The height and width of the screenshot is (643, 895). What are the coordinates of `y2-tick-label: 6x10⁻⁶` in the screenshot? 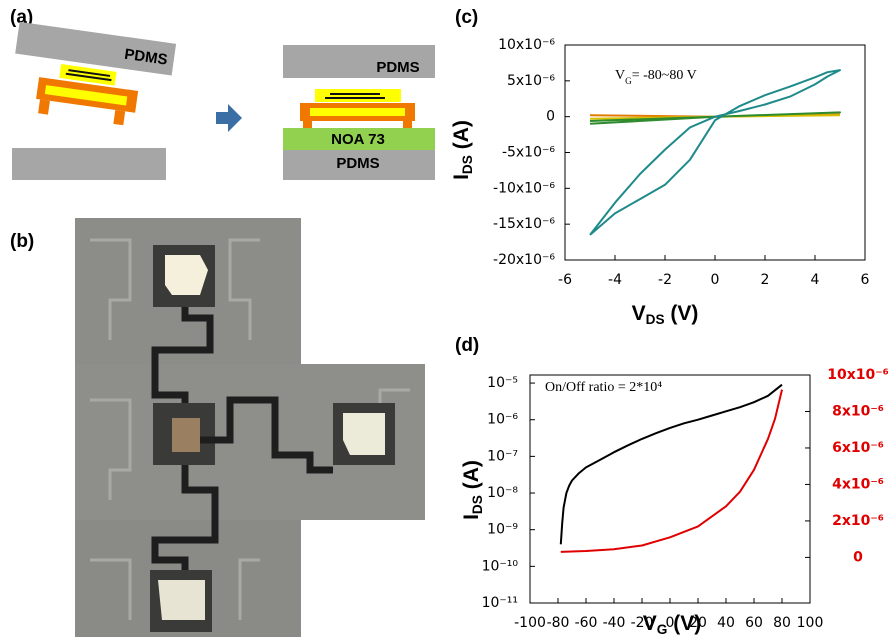 It's located at (858, 448).